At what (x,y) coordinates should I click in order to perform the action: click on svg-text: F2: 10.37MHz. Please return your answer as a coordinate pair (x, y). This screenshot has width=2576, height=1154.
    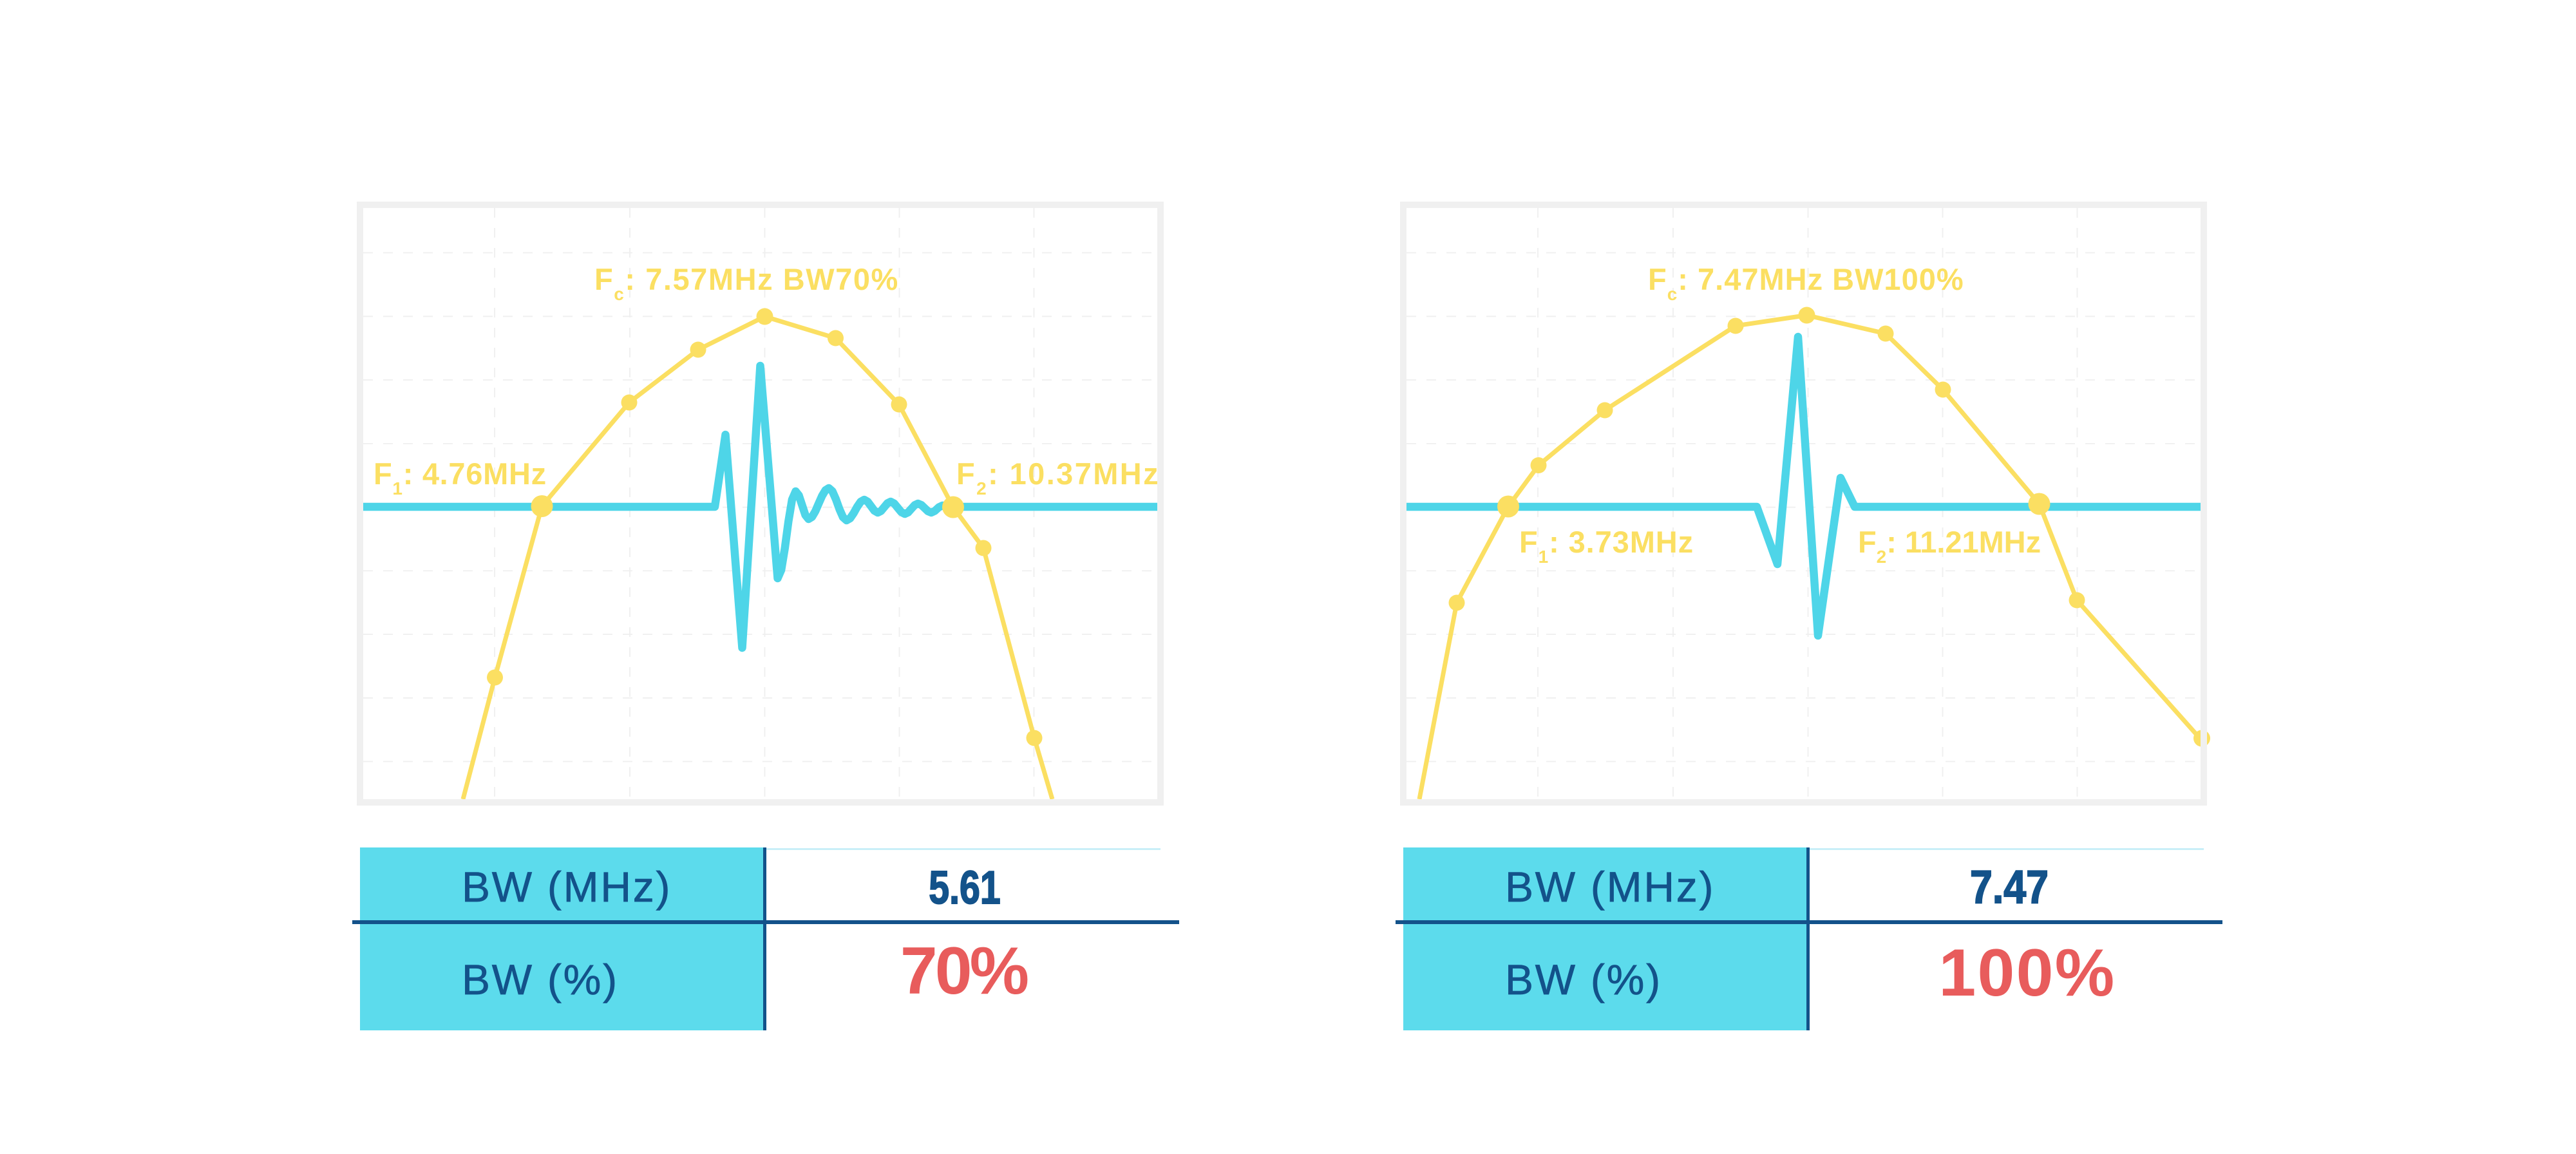
    Looking at the image, I should click on (1057, 477).